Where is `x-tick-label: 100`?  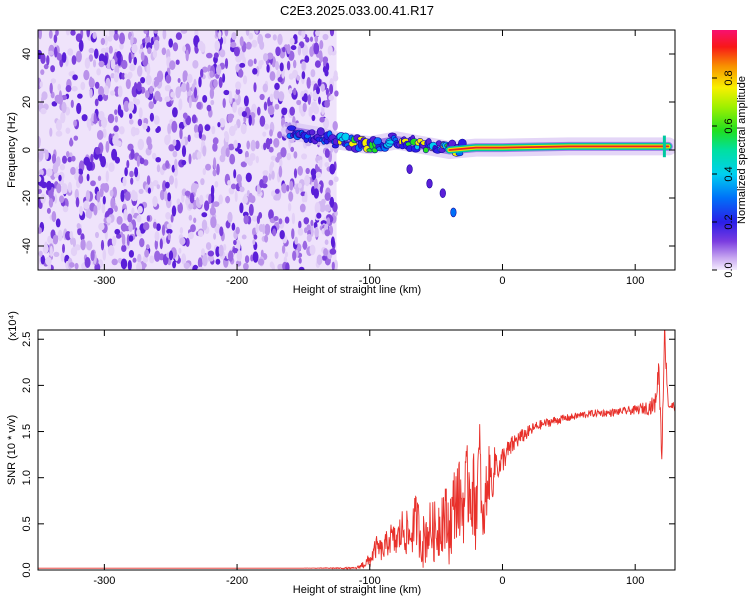
x-tick-label: 100 is located at coordinates (635, 581).